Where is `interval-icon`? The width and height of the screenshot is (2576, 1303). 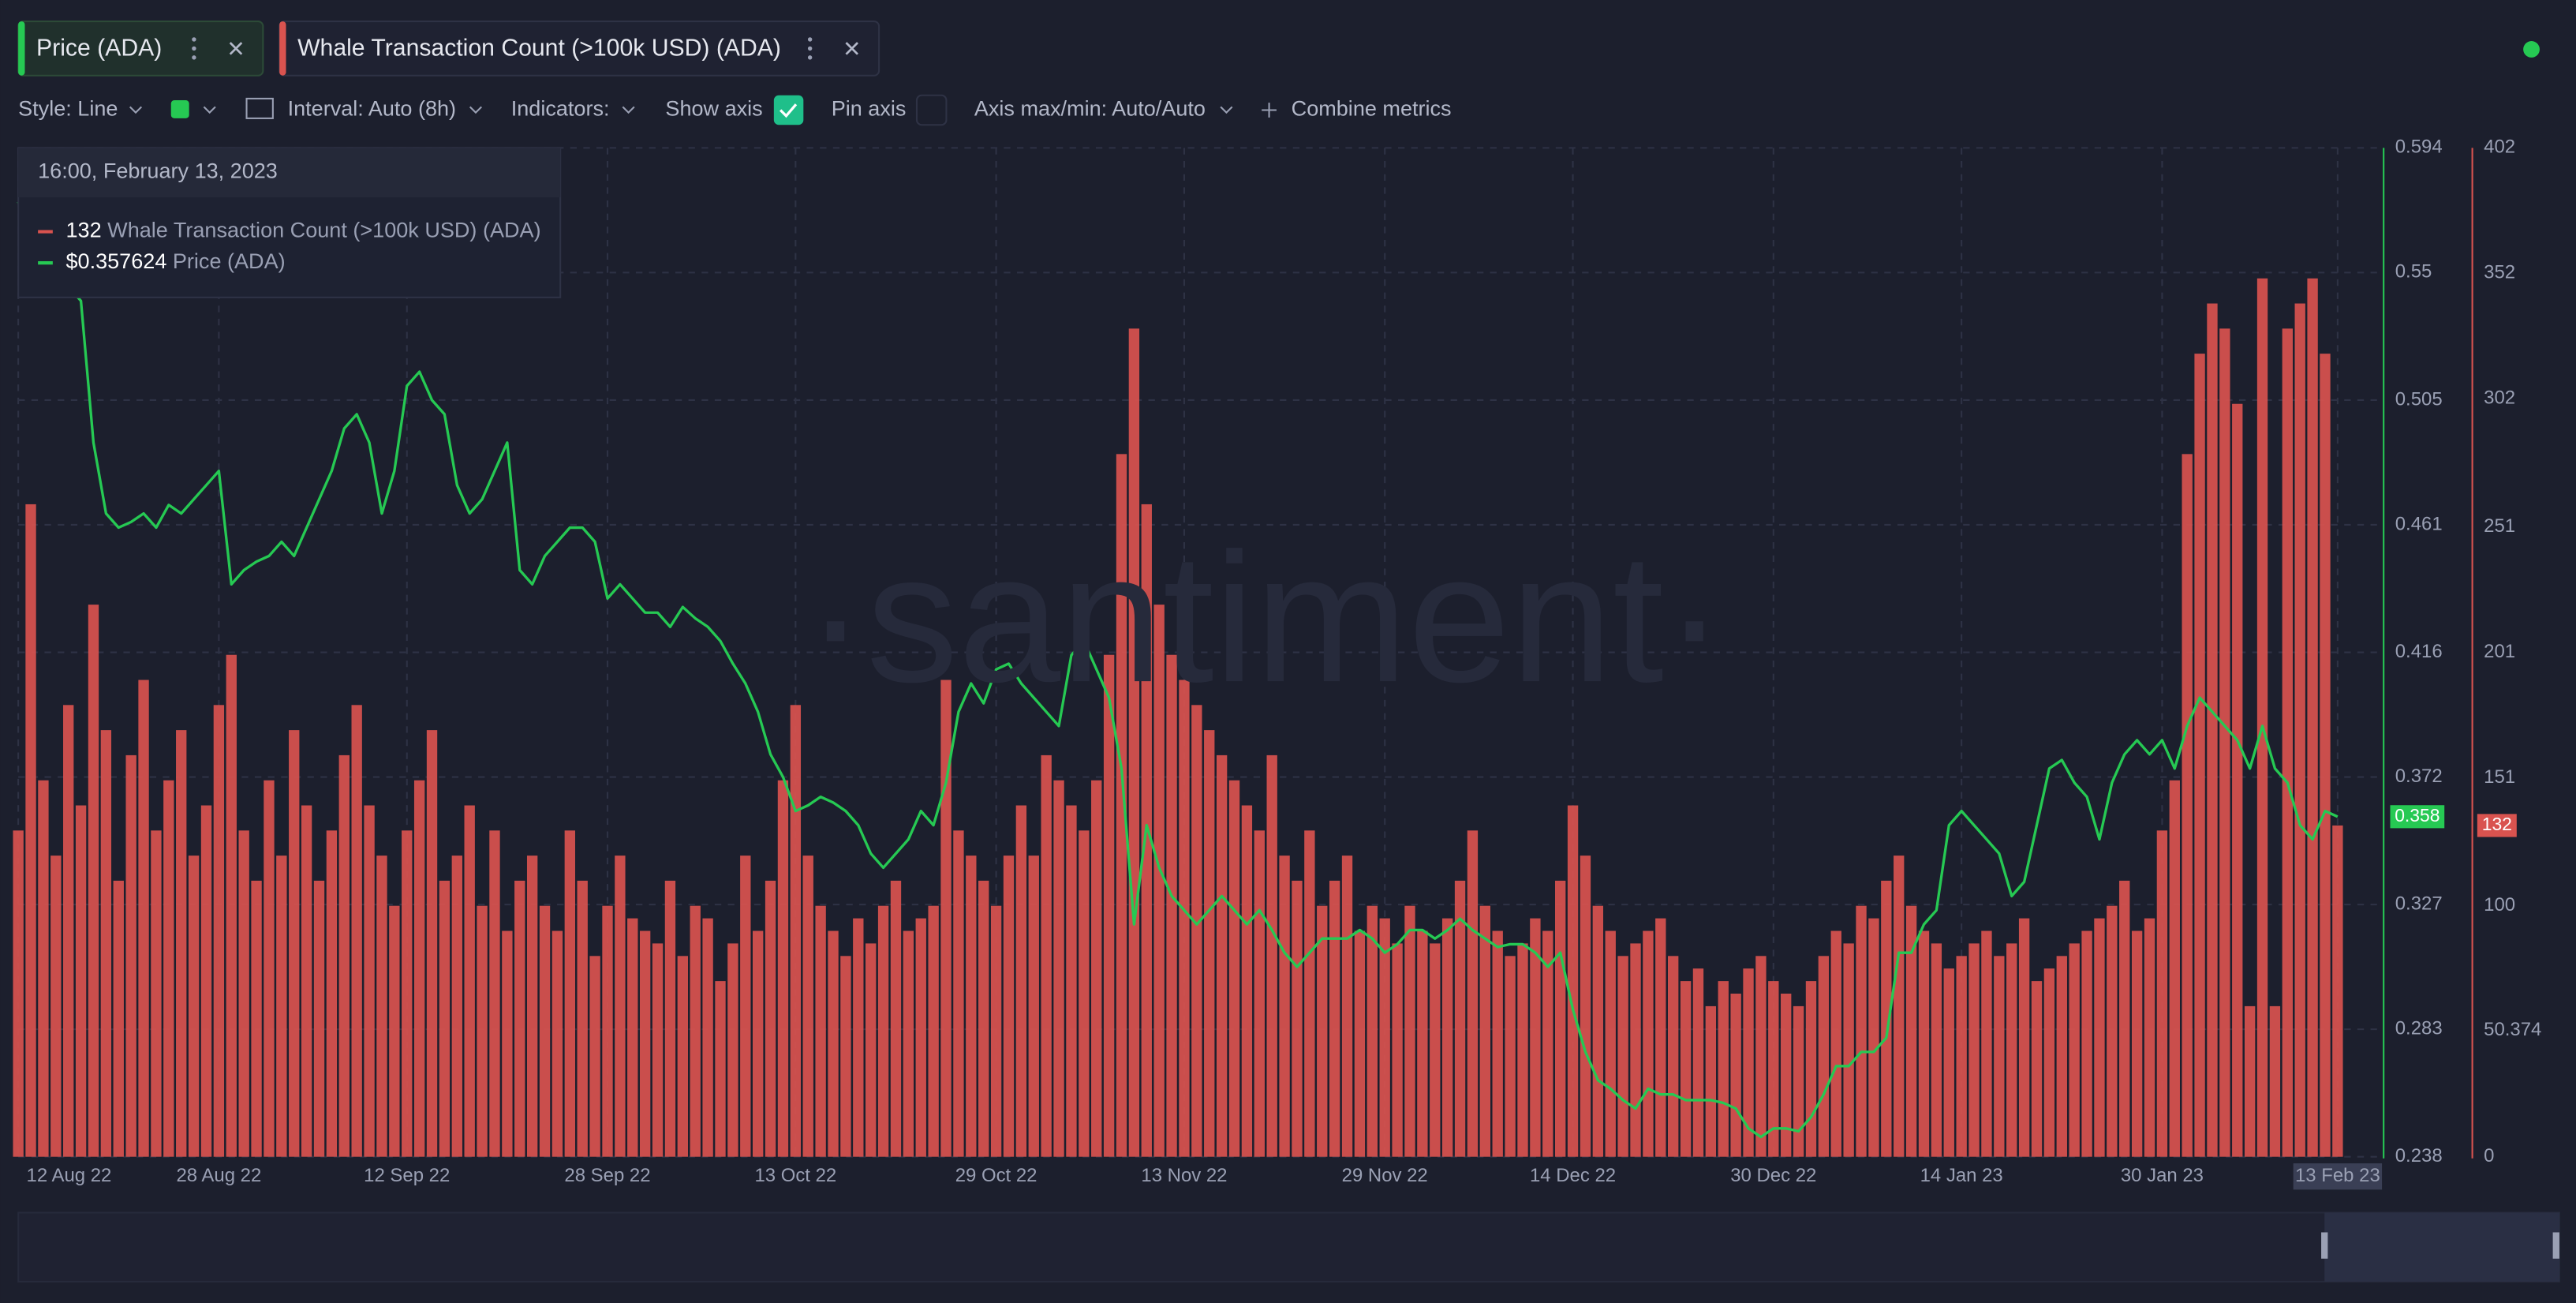
interval-icon is located at coordinates (259, 108).